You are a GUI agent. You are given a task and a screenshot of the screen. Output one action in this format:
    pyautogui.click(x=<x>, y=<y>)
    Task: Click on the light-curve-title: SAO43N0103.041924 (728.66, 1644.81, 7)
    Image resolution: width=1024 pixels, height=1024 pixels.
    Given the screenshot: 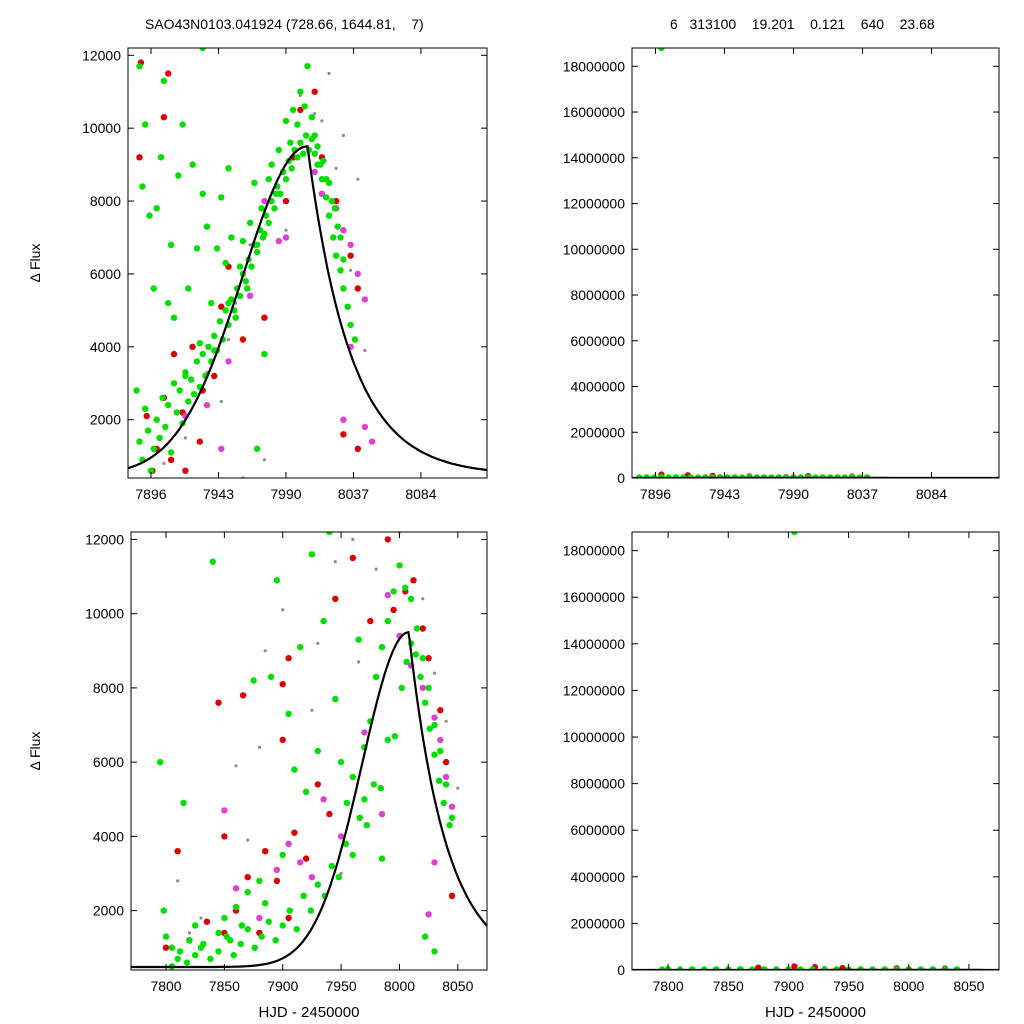 What is the action you would take?
    pyautogui.click(x=284, y=24)
    